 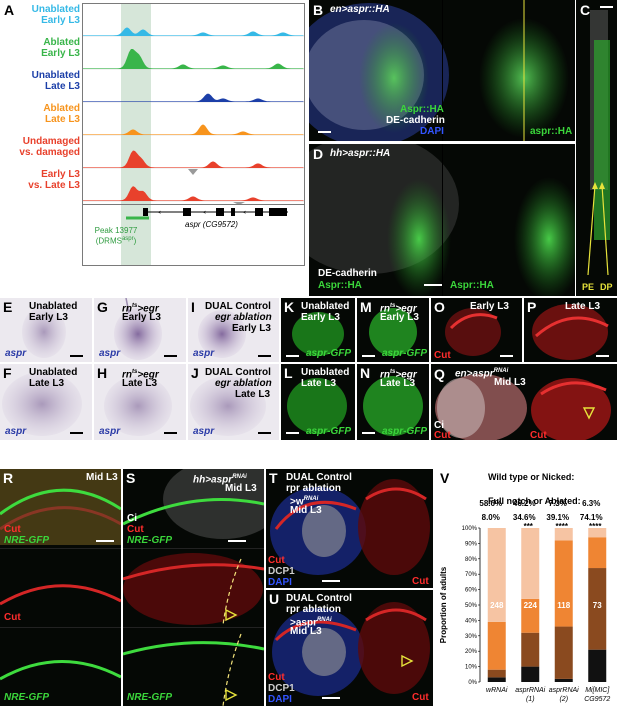 I want to click on track-label: Late L3, so click(x=62, y=86).